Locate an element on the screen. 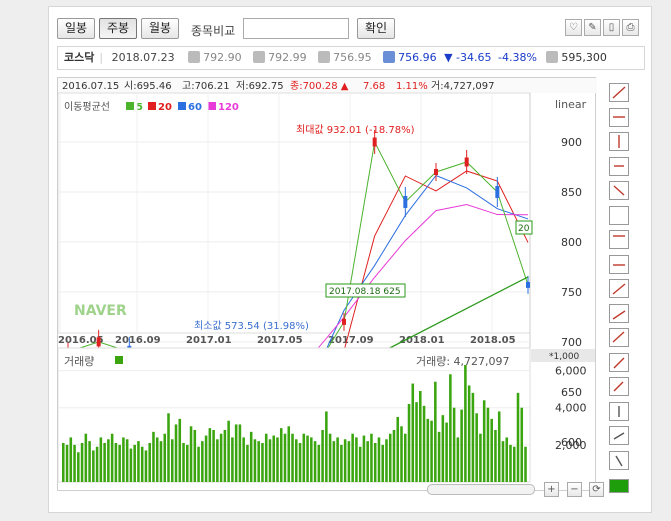  compare-input is located at coordinates (296, 28).